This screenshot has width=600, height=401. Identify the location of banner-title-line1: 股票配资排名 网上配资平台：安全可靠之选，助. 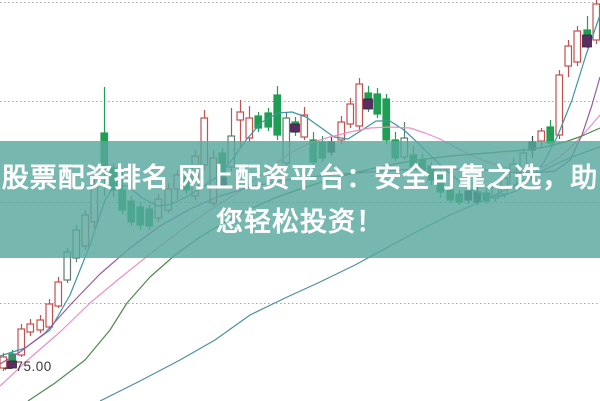
(300, 177).